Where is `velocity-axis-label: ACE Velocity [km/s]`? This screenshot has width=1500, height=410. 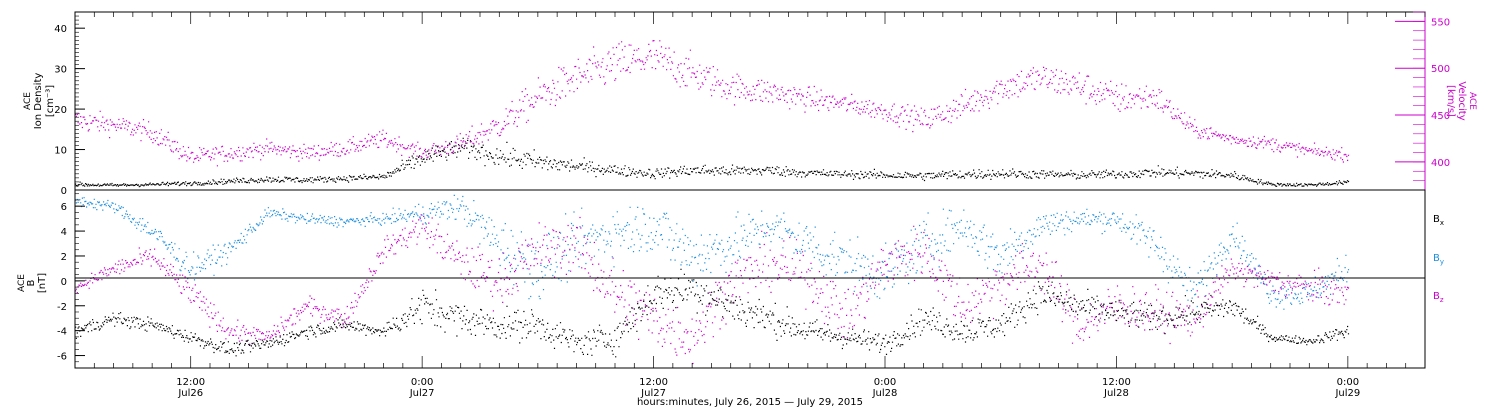
velocity-axis-label: ACE Velocity [km/s] is located at coordinates (1461, 100).